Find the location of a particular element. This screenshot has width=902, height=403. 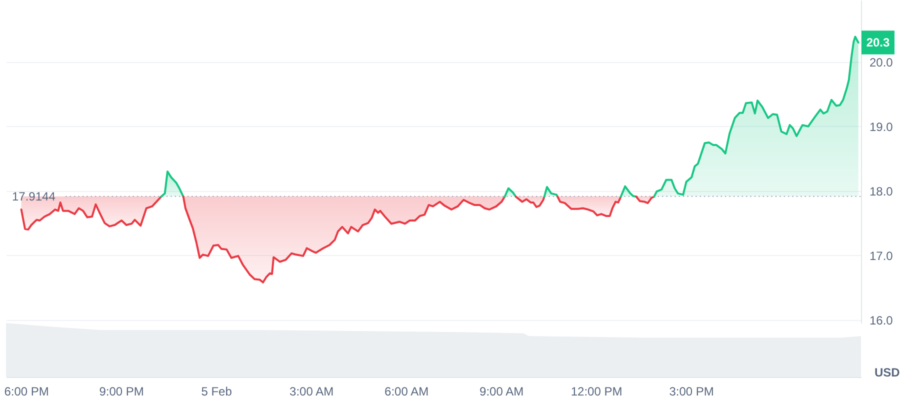

x-tick-label: 9:00 PM is located at coordinates (121, 391).